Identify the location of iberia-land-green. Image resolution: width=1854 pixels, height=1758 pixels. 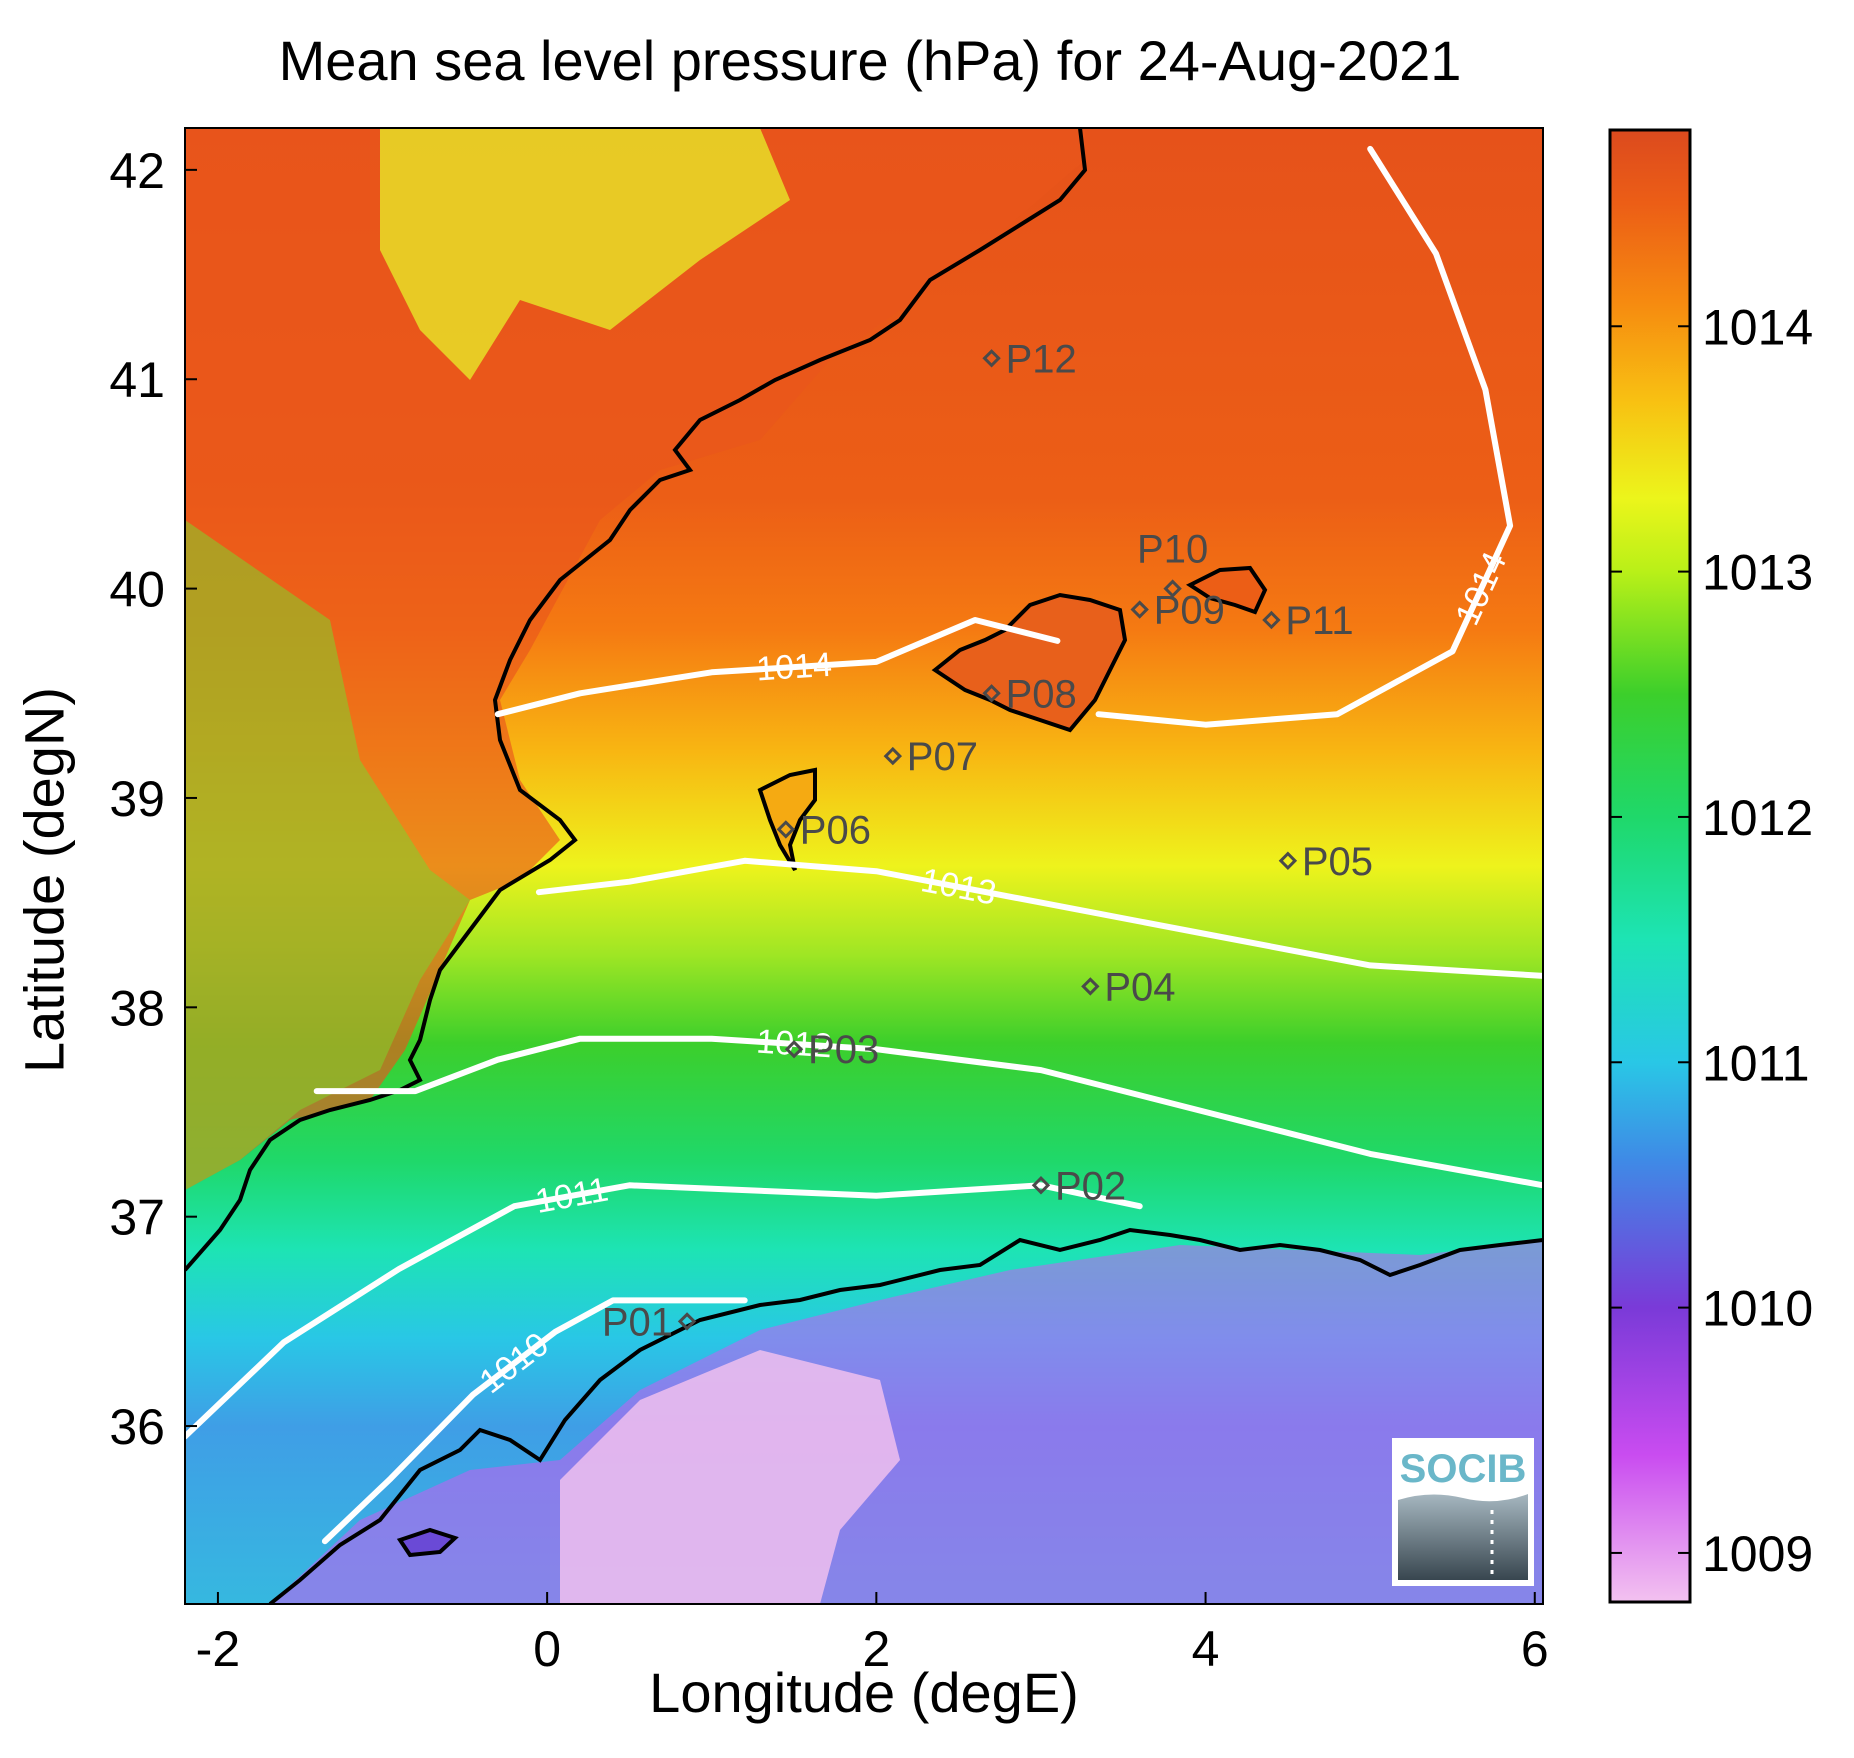
(327, 855).